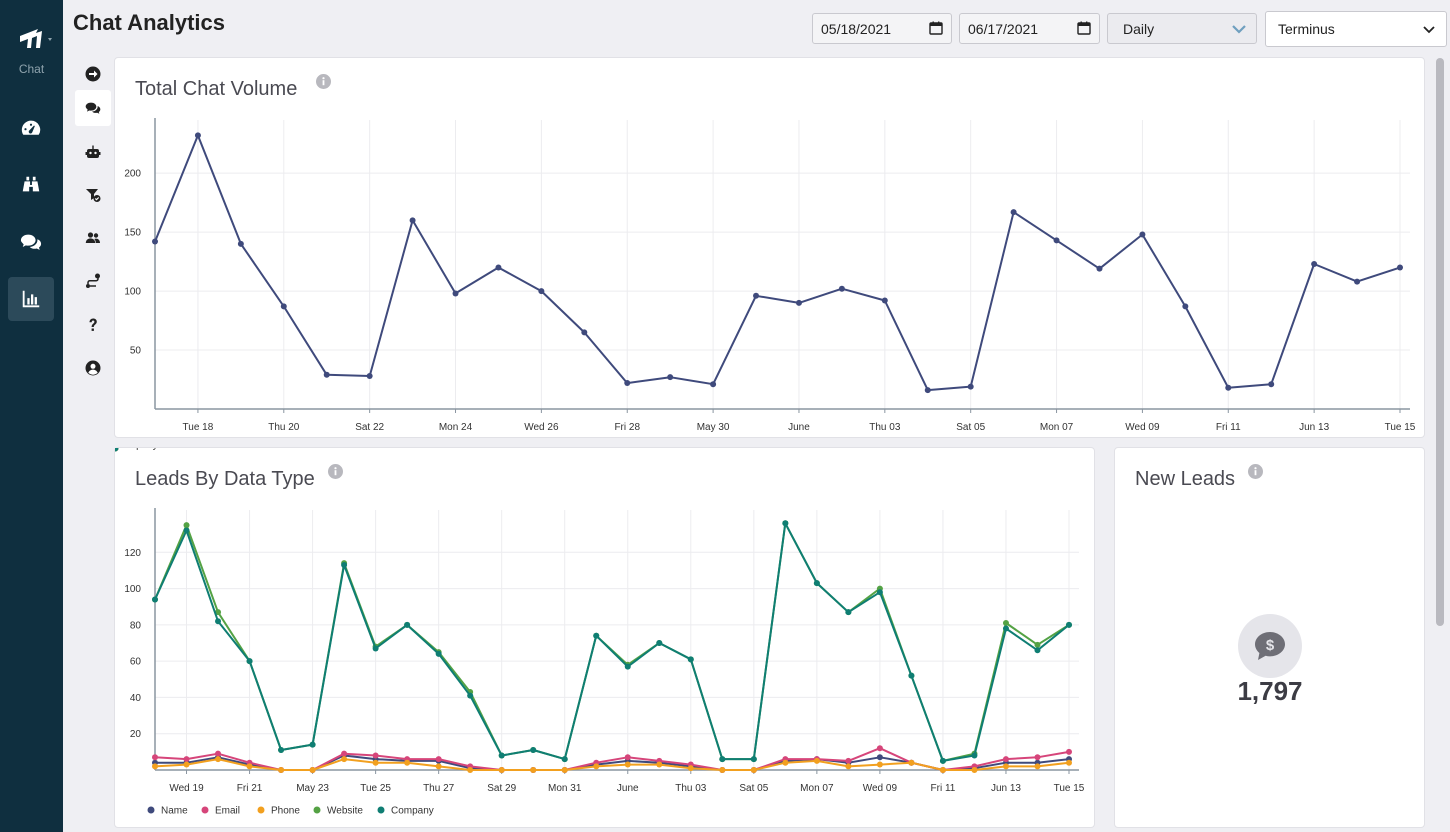 The height and width of the screenshot is (832, 1450). What do you see at coordinates (32, 39) in the screenshot?
I see `logo-icon` at bounding box center [32, 39].